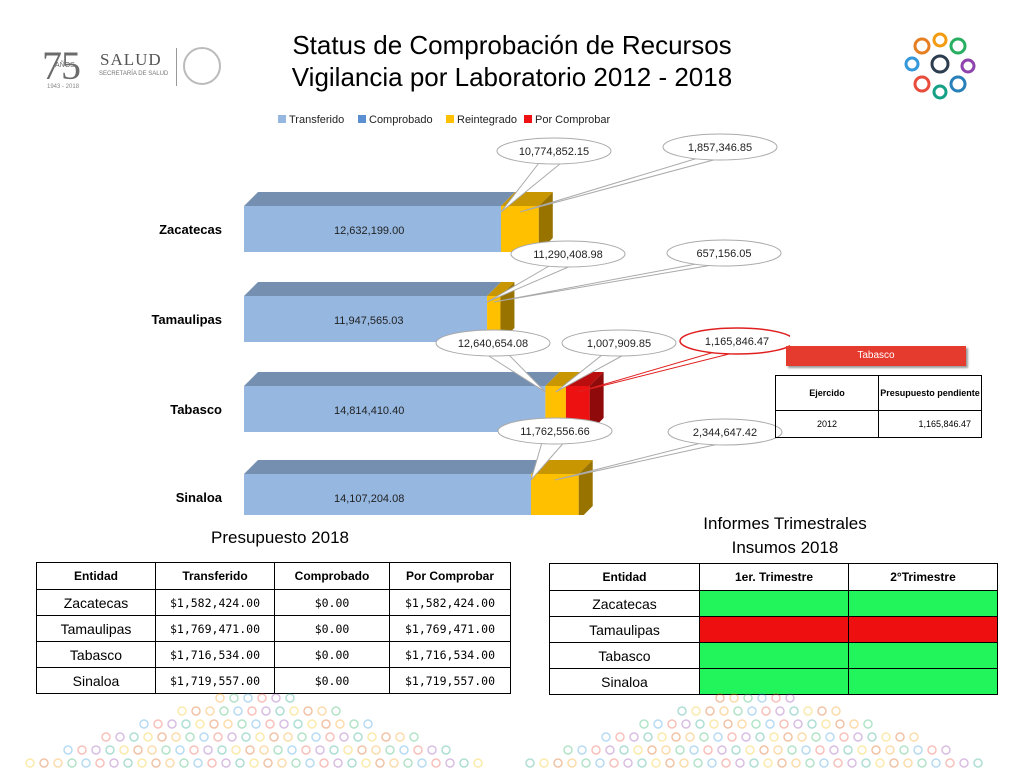  What do you see at coordinates (512, 45) in the screenshot?
I see `page-title-line1: Status de Comprobación de Recursos` at bounding box center [512, 45].